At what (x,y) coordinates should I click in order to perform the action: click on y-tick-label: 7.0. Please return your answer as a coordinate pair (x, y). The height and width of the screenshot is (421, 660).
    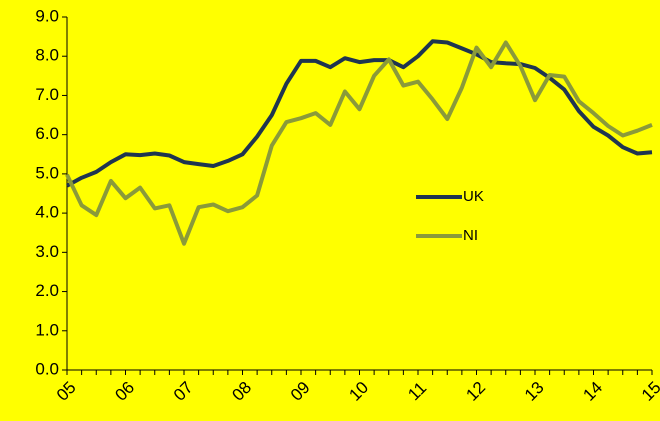
    Looking at the image, I should click on (47, 94).